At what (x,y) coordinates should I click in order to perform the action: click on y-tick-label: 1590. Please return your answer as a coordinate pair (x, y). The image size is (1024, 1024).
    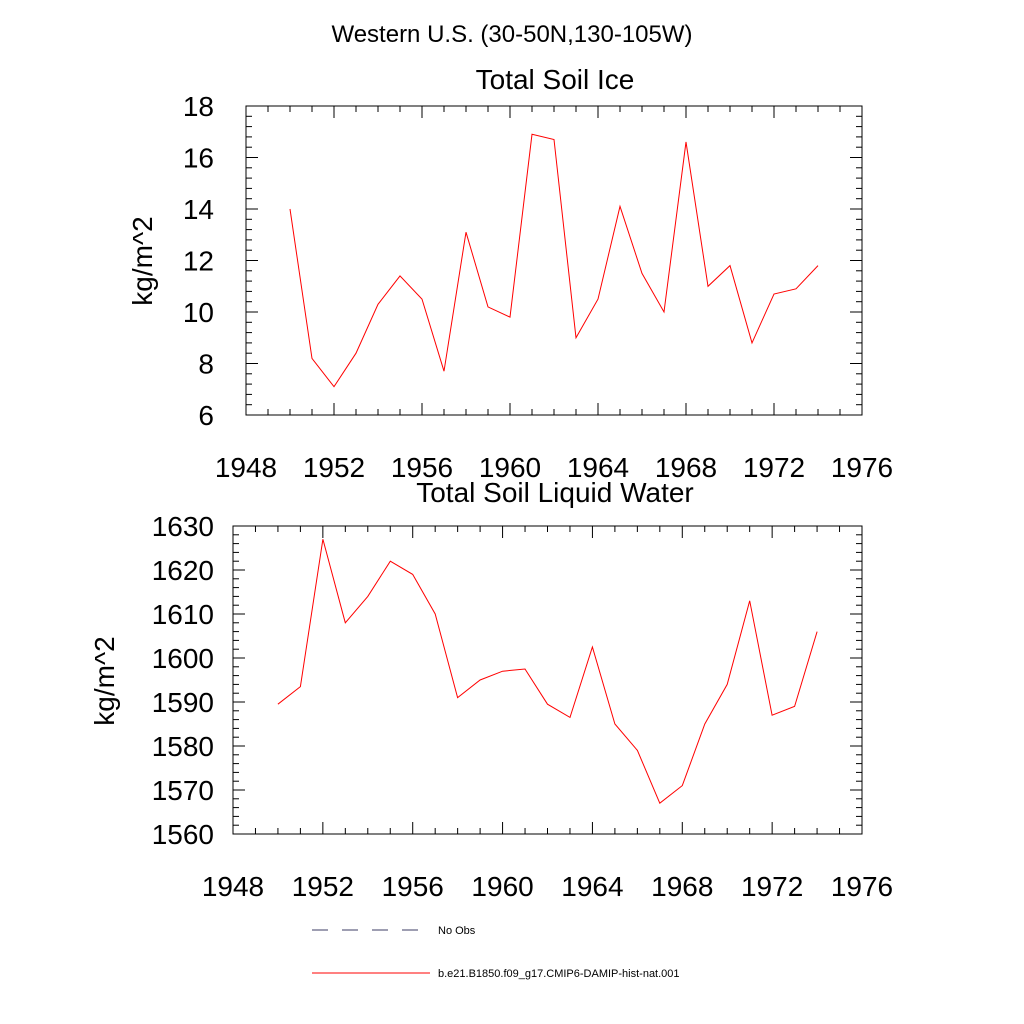
    Looking at the image, I should click on (183, 702).